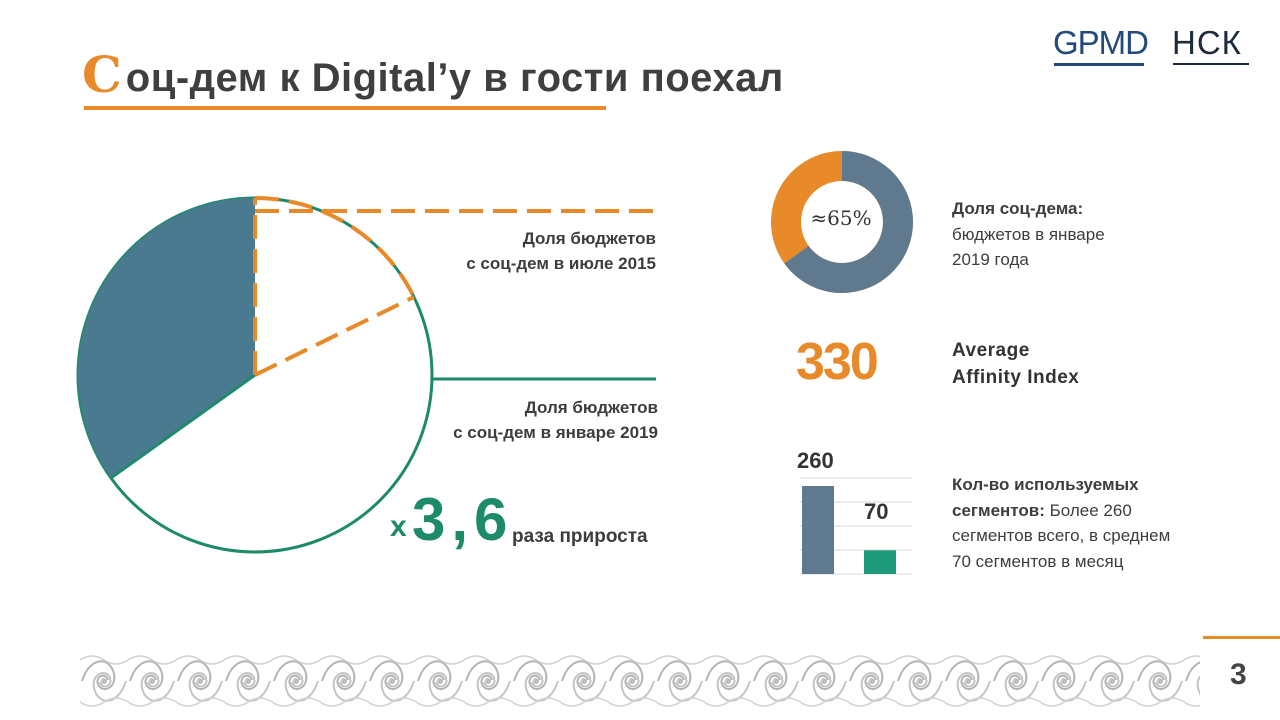 This screenshot has height=720, width=1280. What do you see at coordinates (1099, 64) in the screenshot?
I see `gpmd-logo-underline` at bounding box center [1099, 64].